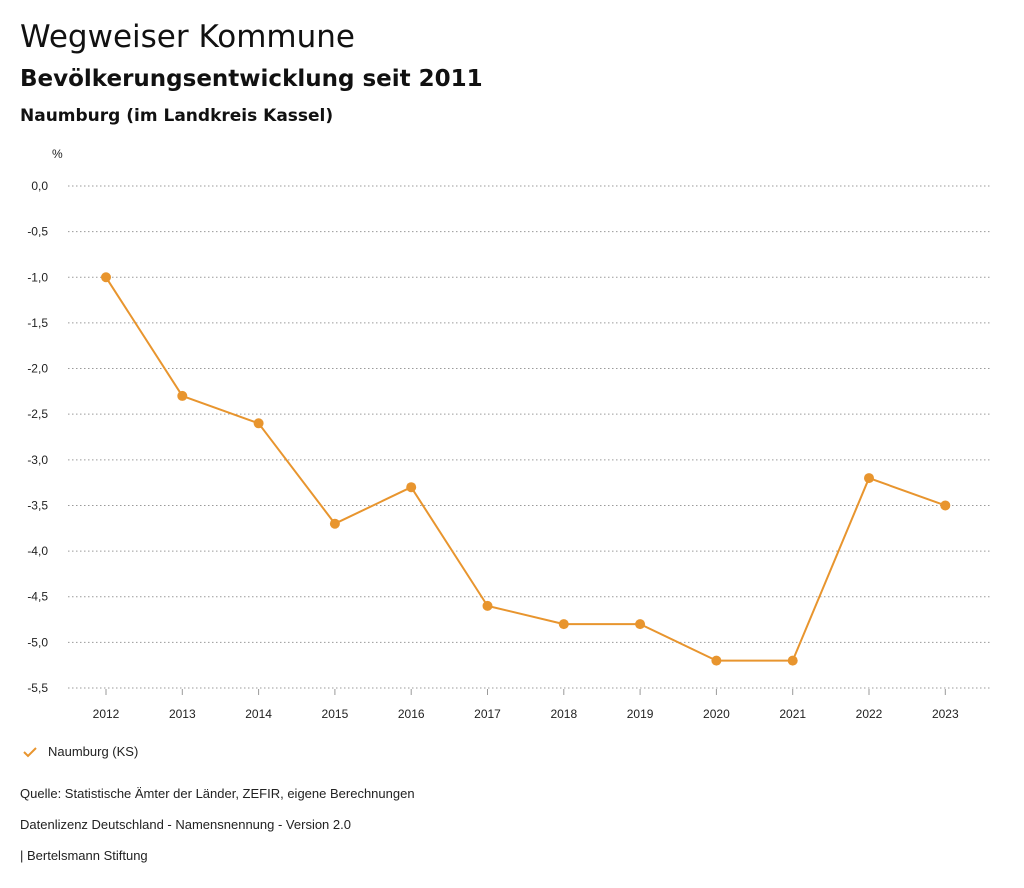 Image resolution: width=1024 pixels, height=888 pixels. Describe the element at coordinates (37, 369) in the screenshot. I see `y-tick-label: -2,0` at that location.